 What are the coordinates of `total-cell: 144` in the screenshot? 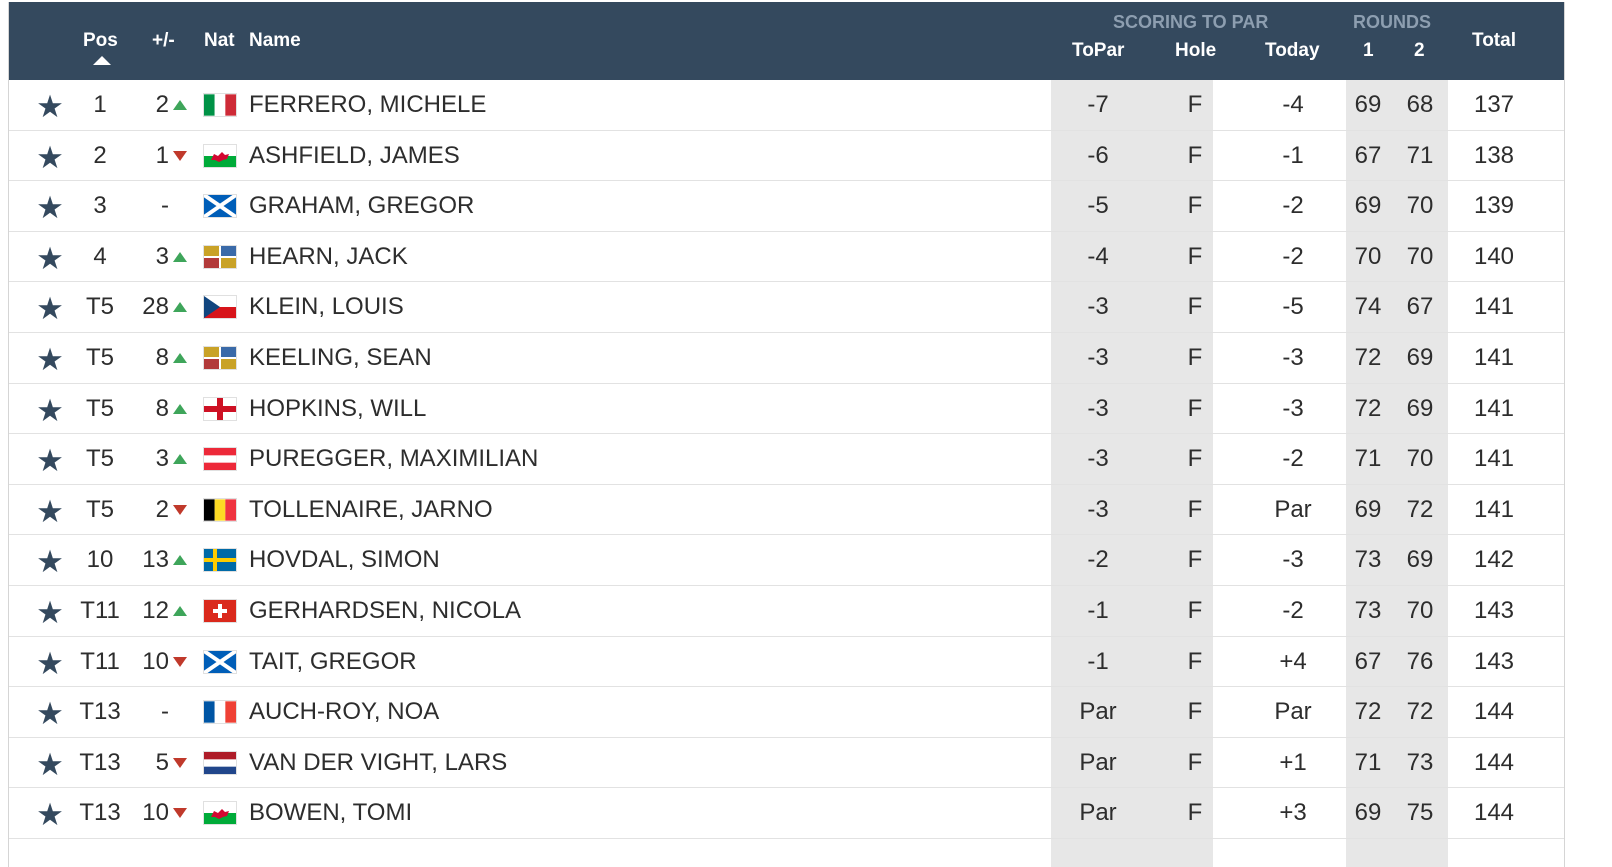 It's located at (1494, 712).